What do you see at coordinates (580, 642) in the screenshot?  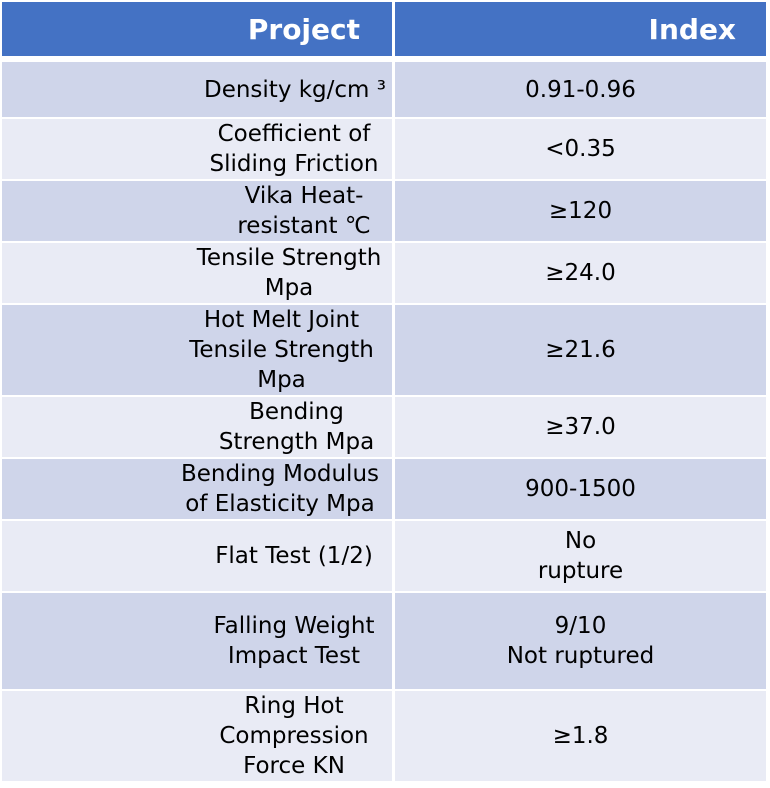 I see `value-cell: 9/10 Not ruptured` at bounding box center [580, 642].